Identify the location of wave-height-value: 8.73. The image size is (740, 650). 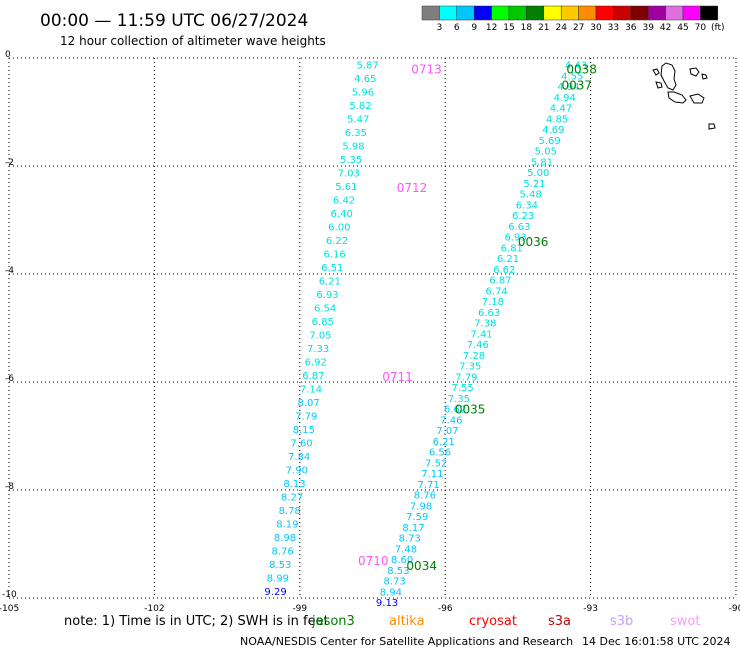
(394, 582).